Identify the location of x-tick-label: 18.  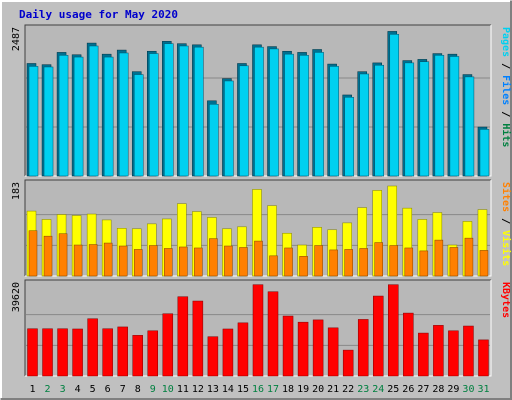
(288, 389).